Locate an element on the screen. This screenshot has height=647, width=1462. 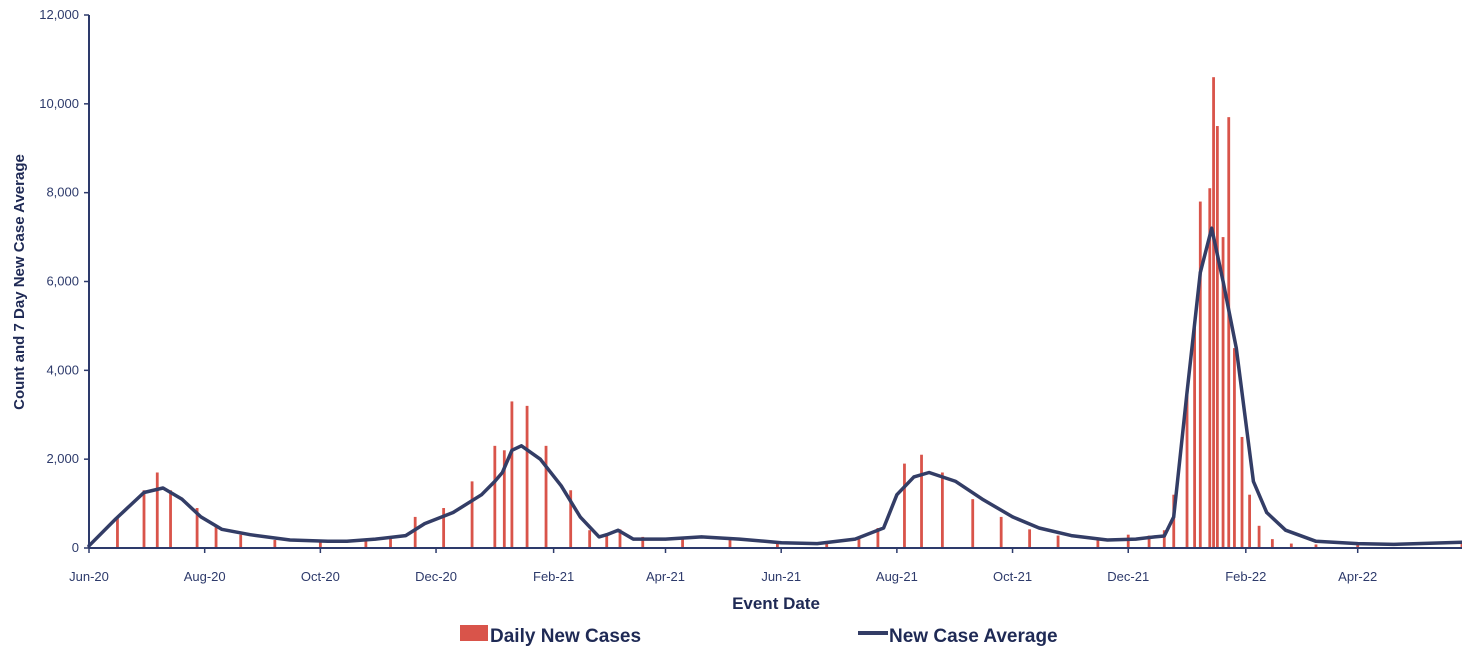
legend: Daily New Cases New Case Average is located at coordinates (759, 636).